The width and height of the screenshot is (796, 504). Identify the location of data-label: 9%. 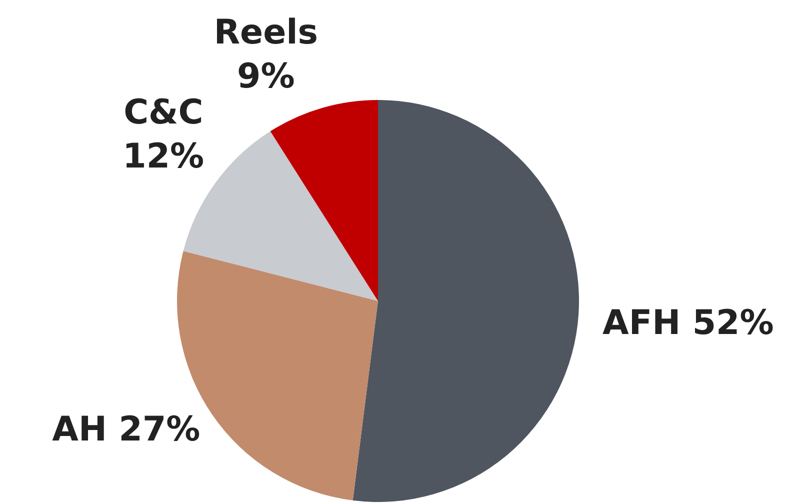
(266, 76).